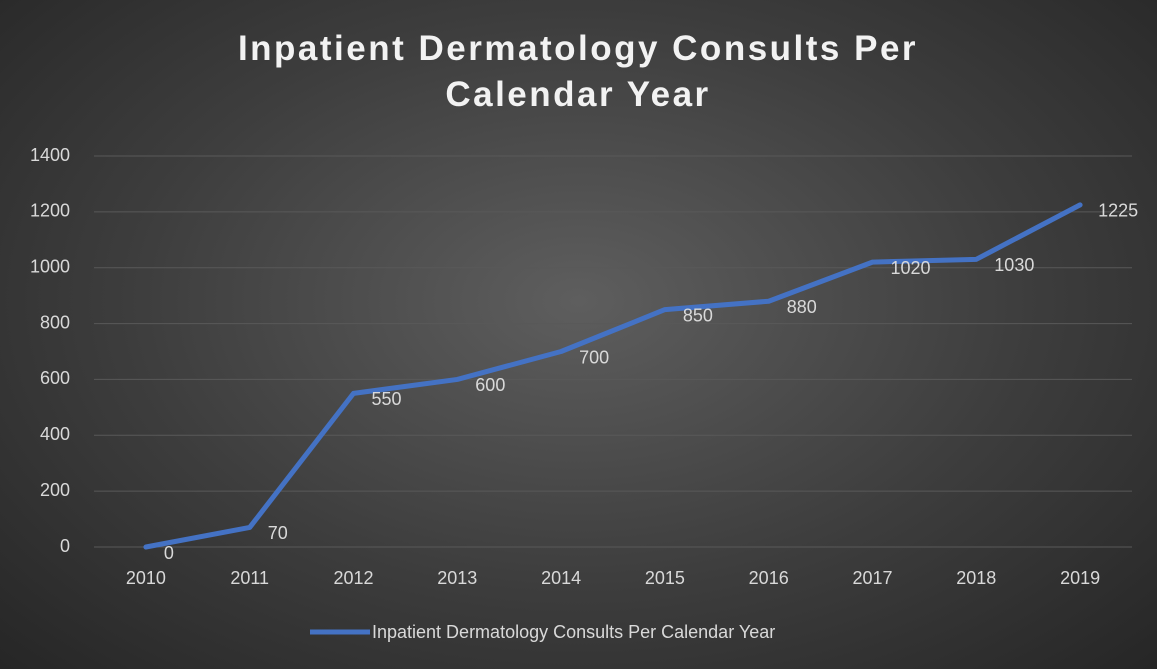 Image resolution: width=1157 pixels, height=669 pixels. Describe the element at coordinates (665, 578) in the screenshot. I see `x-tick-label: 2015` at that location.